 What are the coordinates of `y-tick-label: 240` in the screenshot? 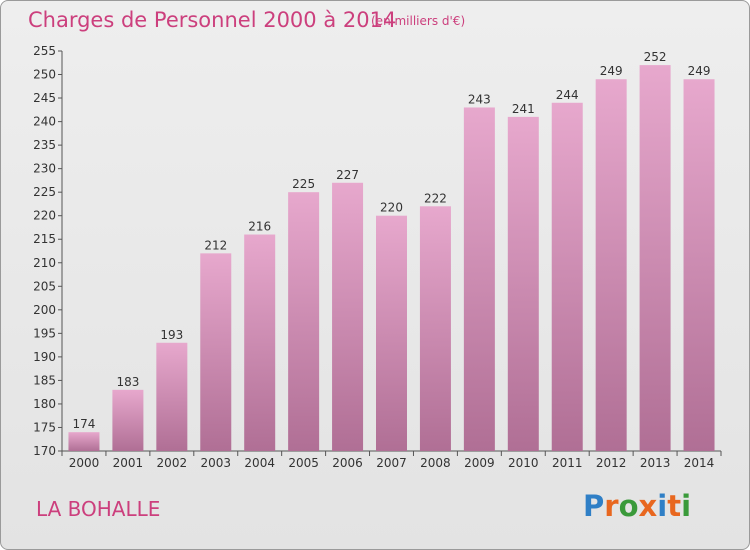 It's located at (44, 122).